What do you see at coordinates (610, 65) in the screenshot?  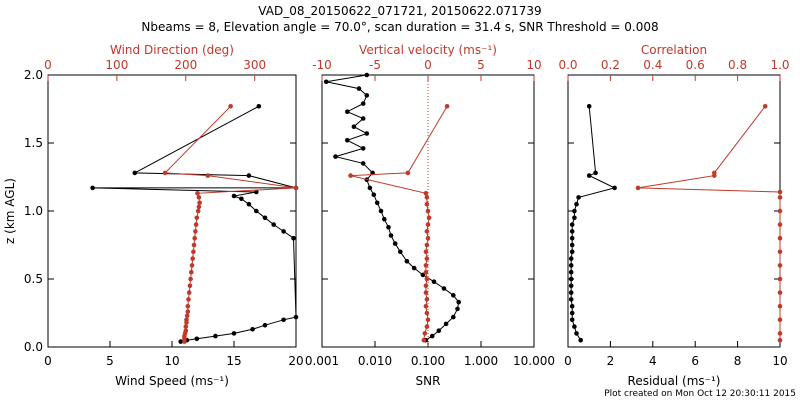 I see `top-tick-label: 0.2` at bounding box center [610, 65].